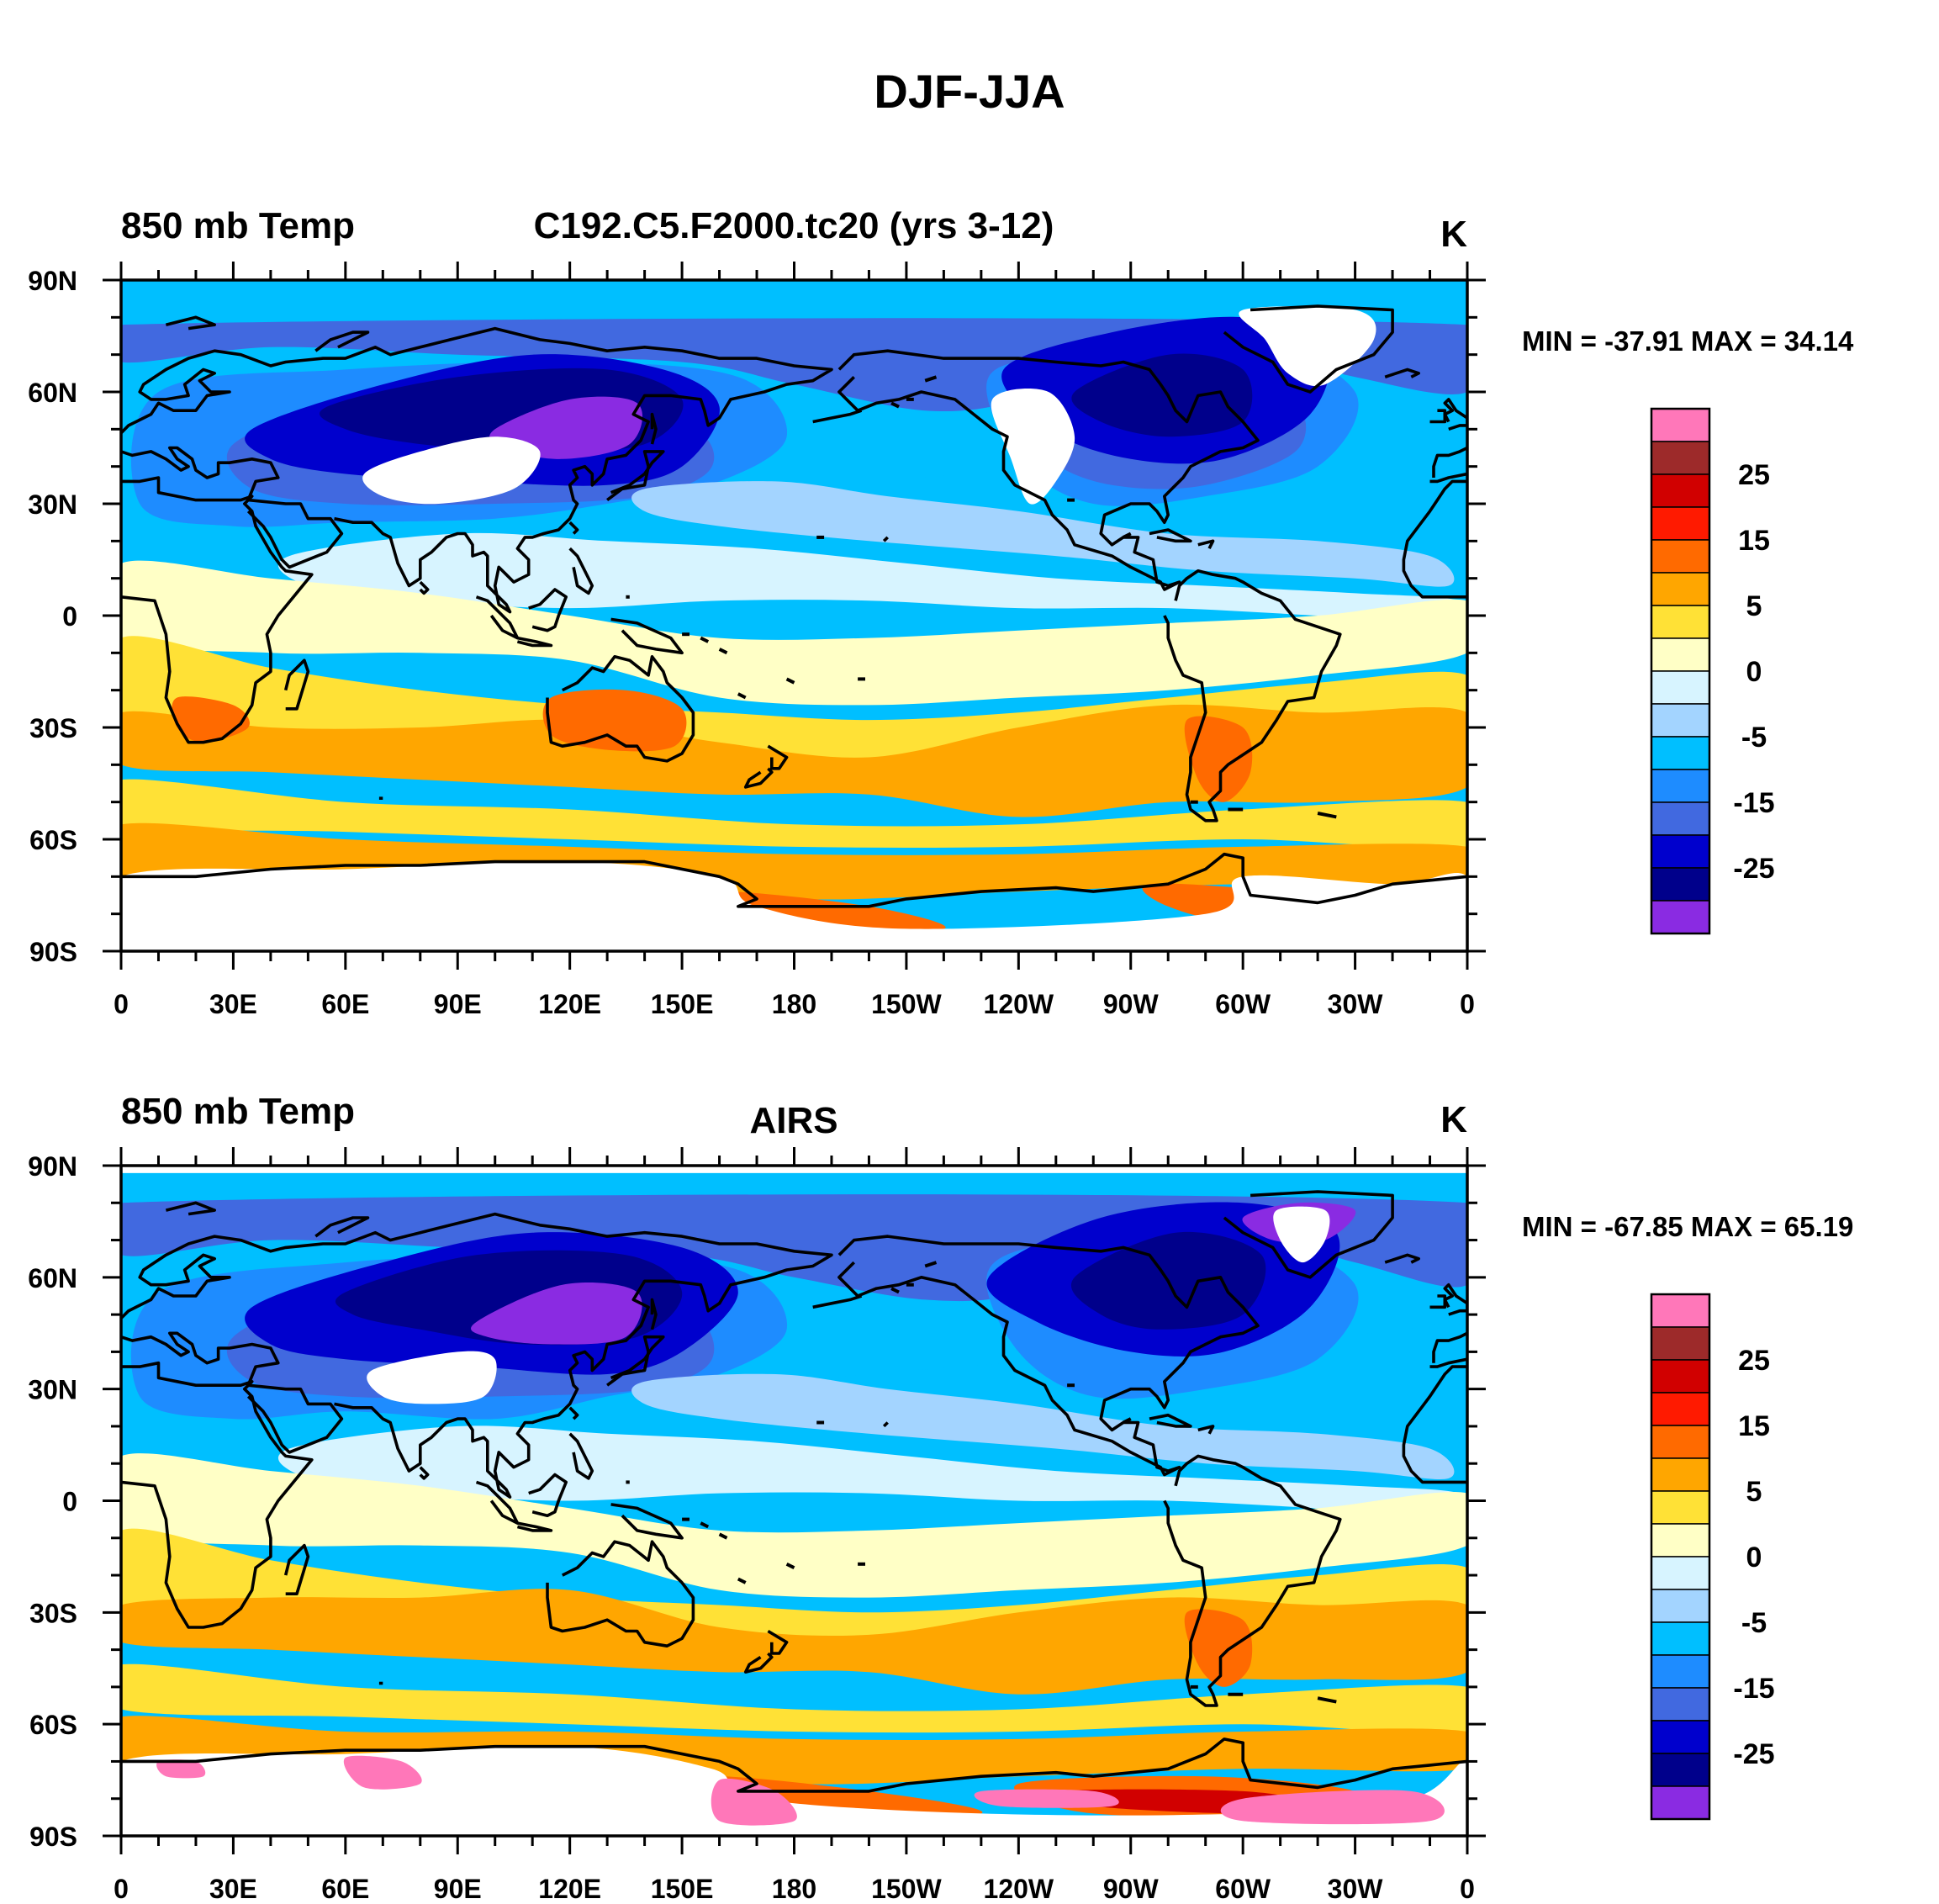 This screenshot has width=1939, height=1904. I want to click on panel-center-string: AIRS, so click(793, 1120).